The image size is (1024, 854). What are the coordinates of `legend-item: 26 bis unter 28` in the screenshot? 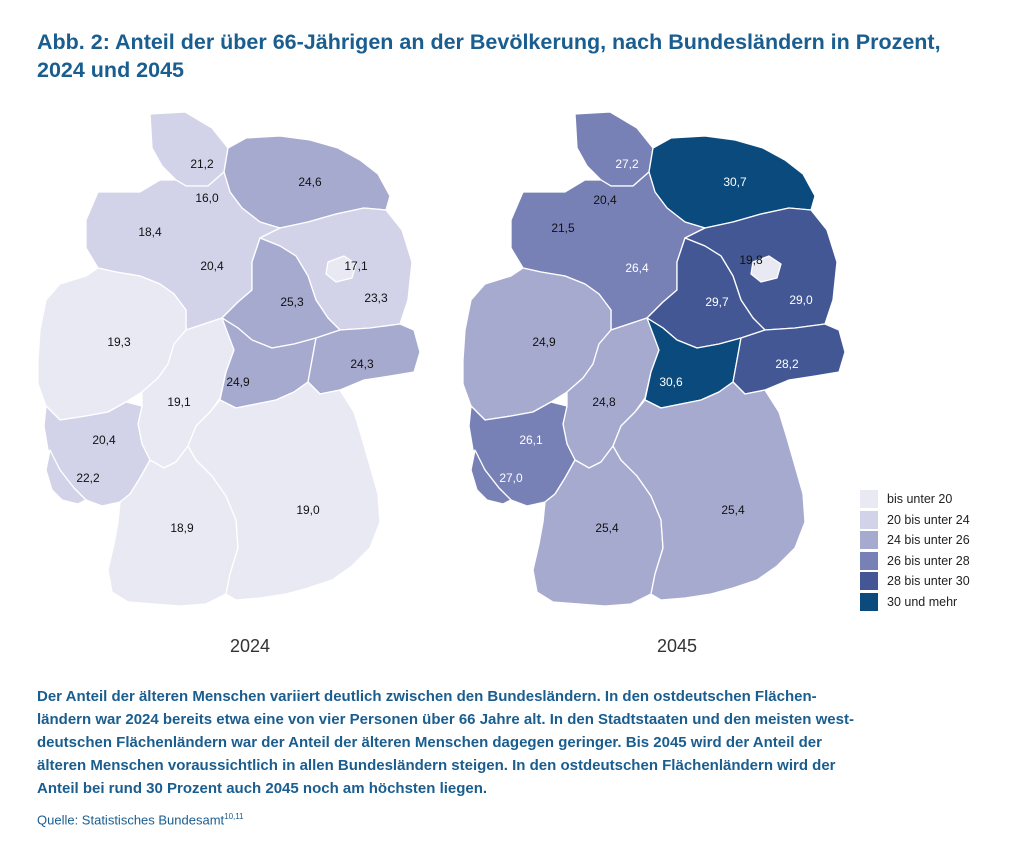 It's located at (915, 561).